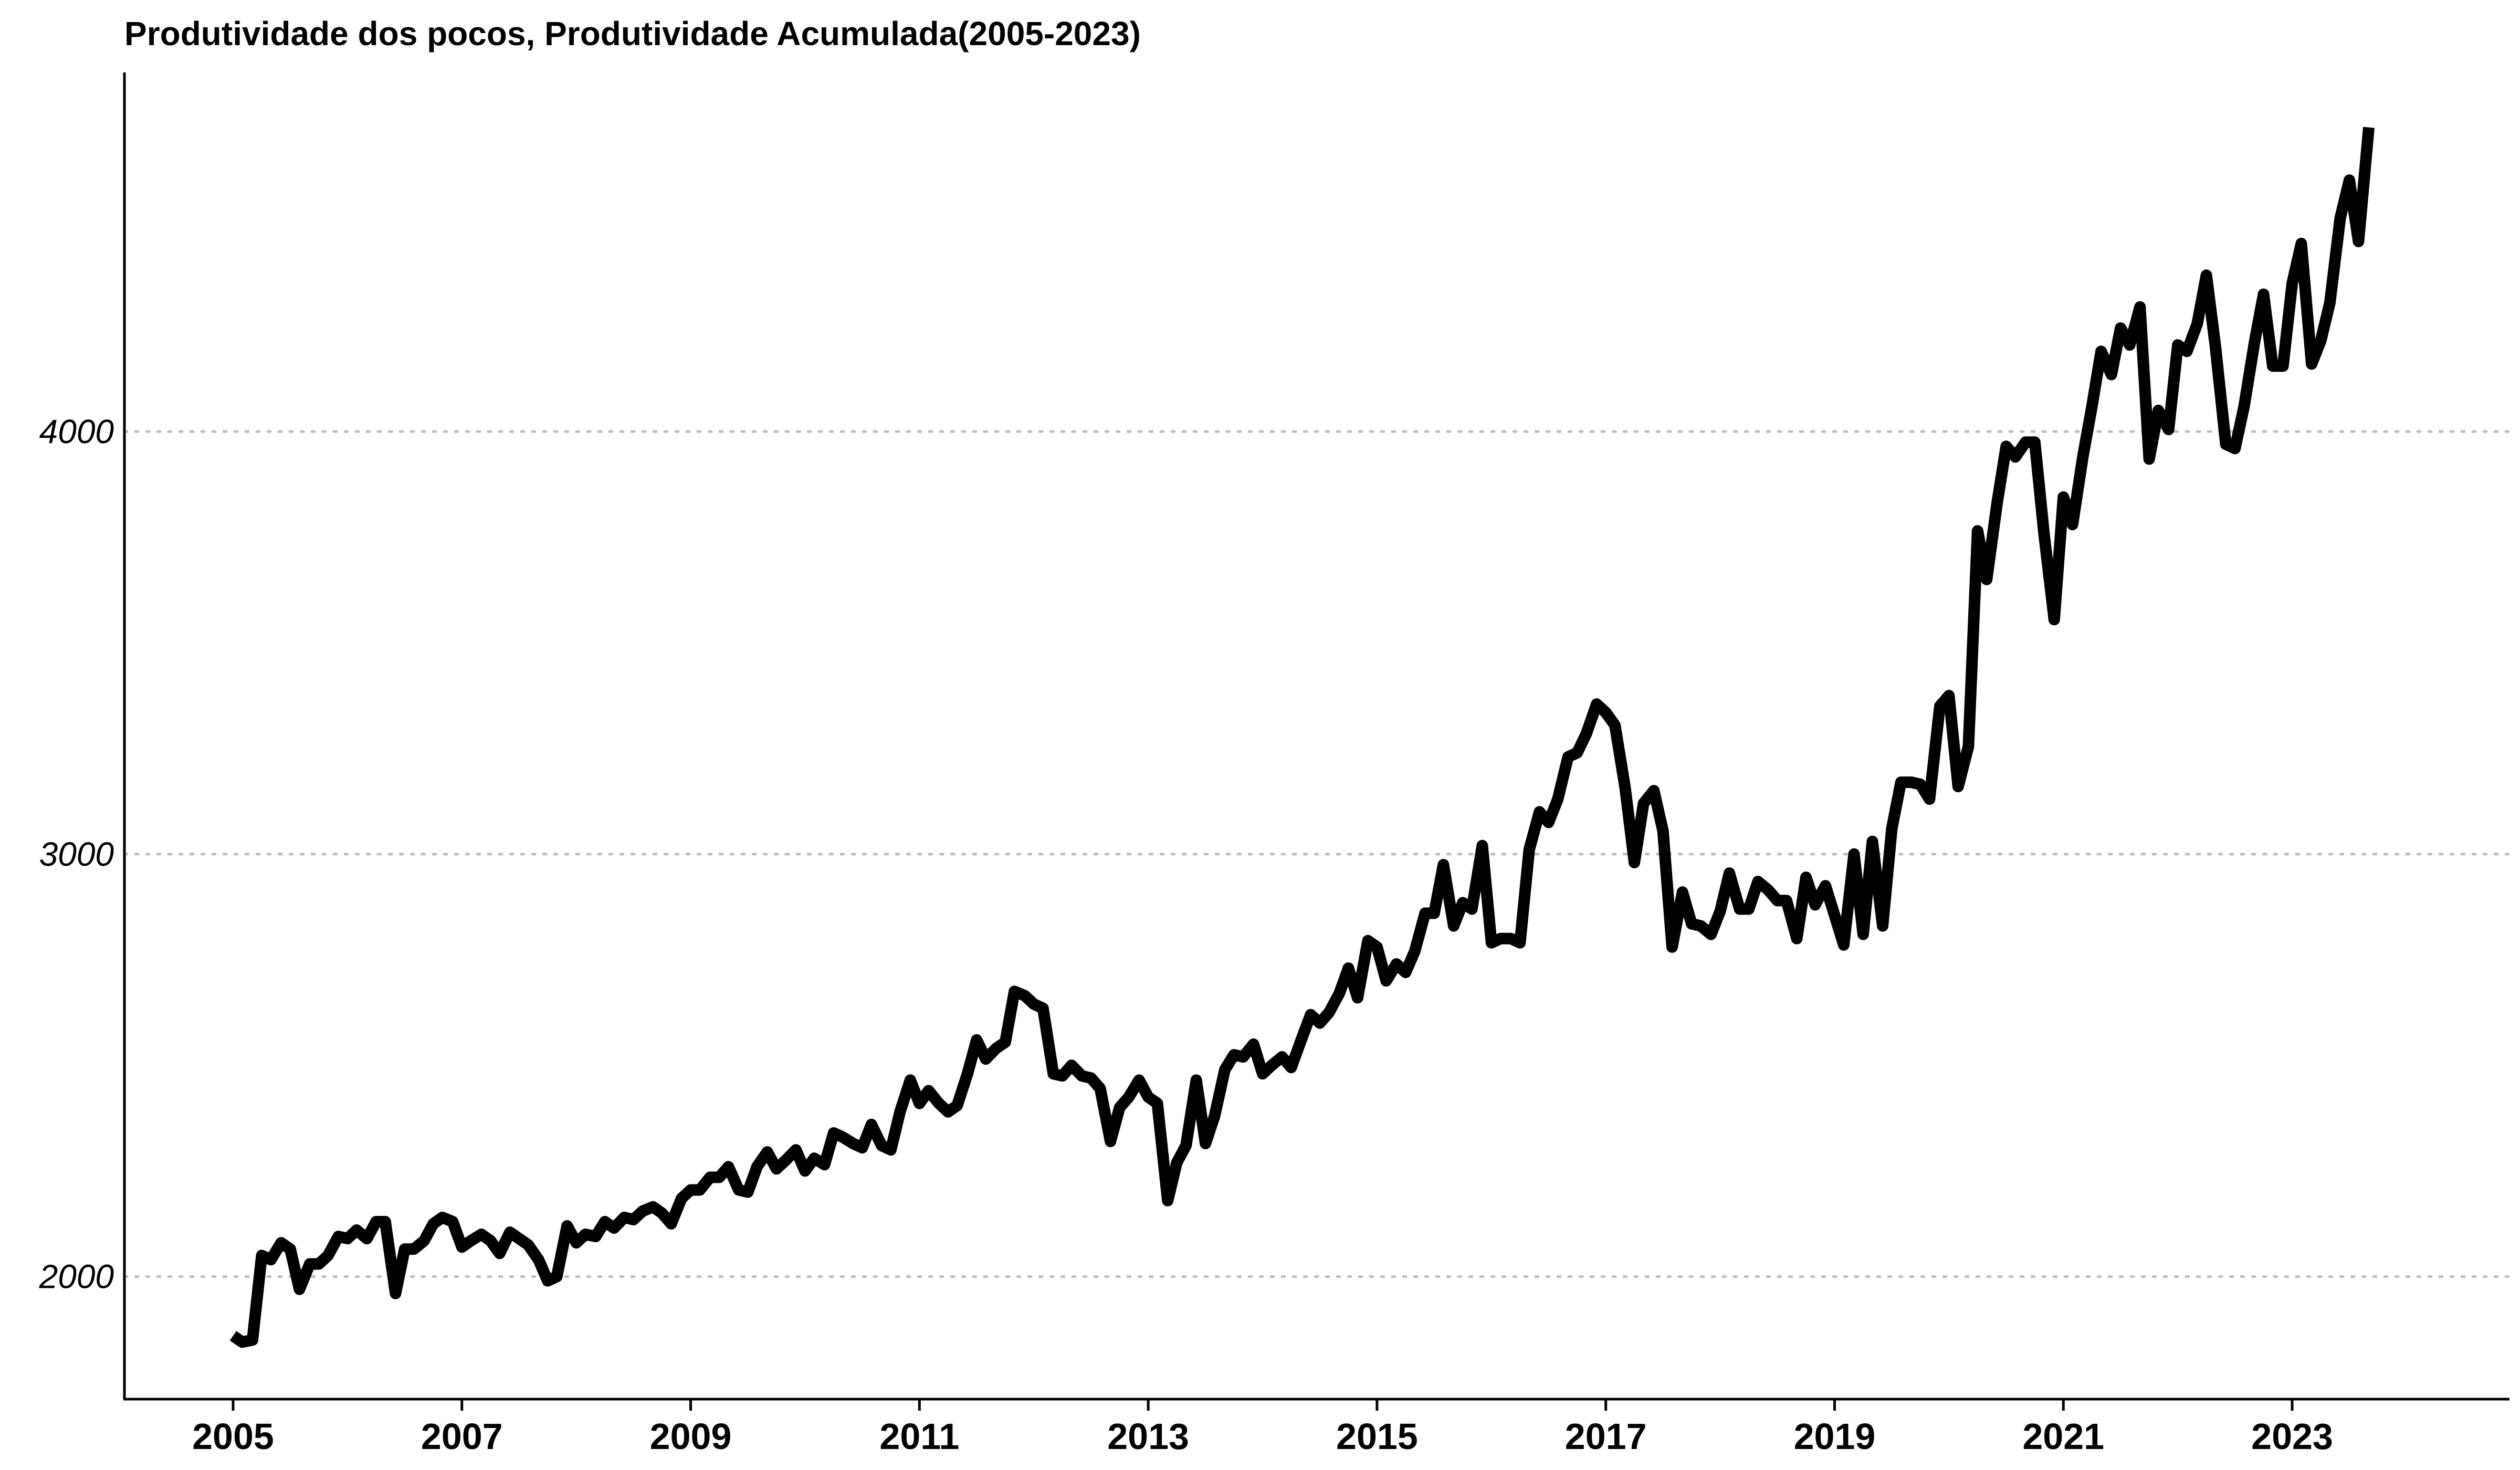  Describe the element at coordinates (1377, 1436) in the screenshot. I see `x-tick-label-2015: 2015` at that location.